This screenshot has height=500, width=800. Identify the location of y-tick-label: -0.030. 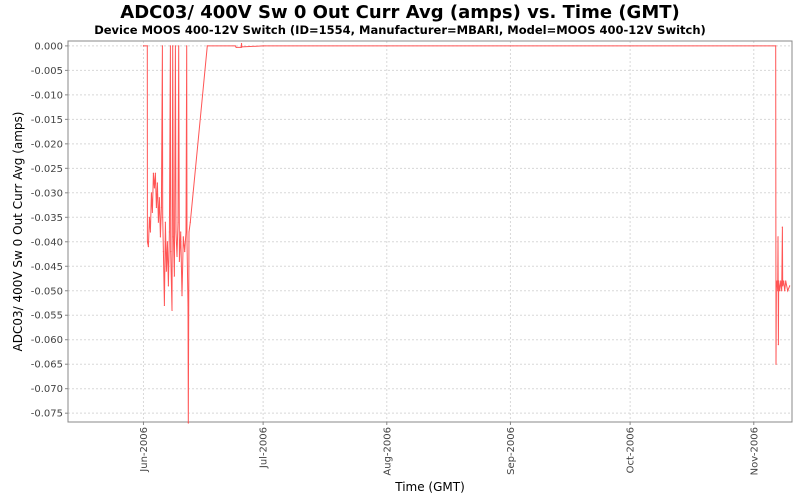
(47, 193).